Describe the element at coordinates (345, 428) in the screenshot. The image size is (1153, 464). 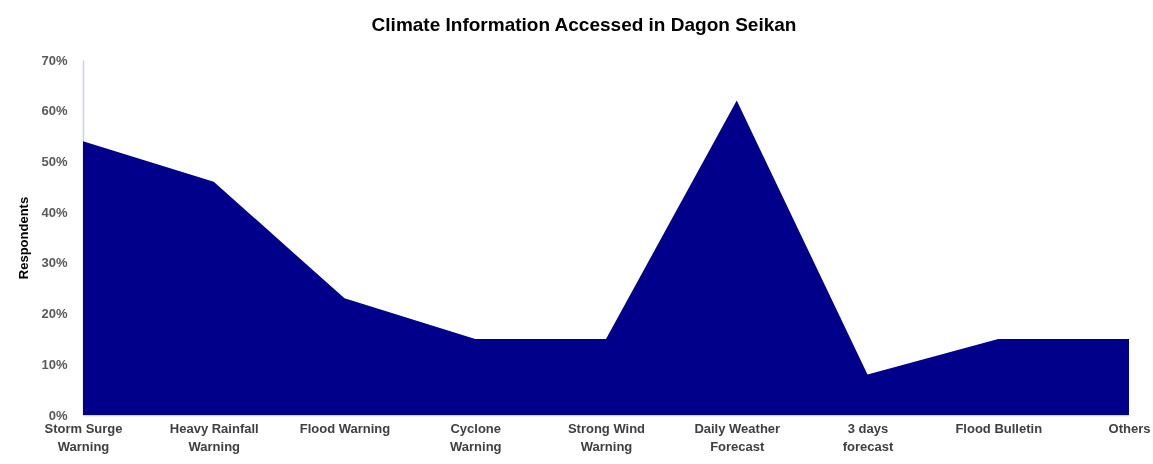
I see `x-tick-label: Flood Warning` at that location.